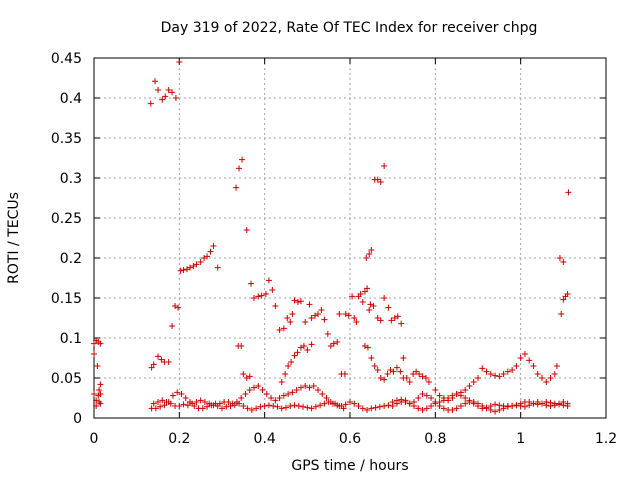 The width and height of the screenshot is (640, 480). I want to click on x-tick-label: 0, so click(94, 439).